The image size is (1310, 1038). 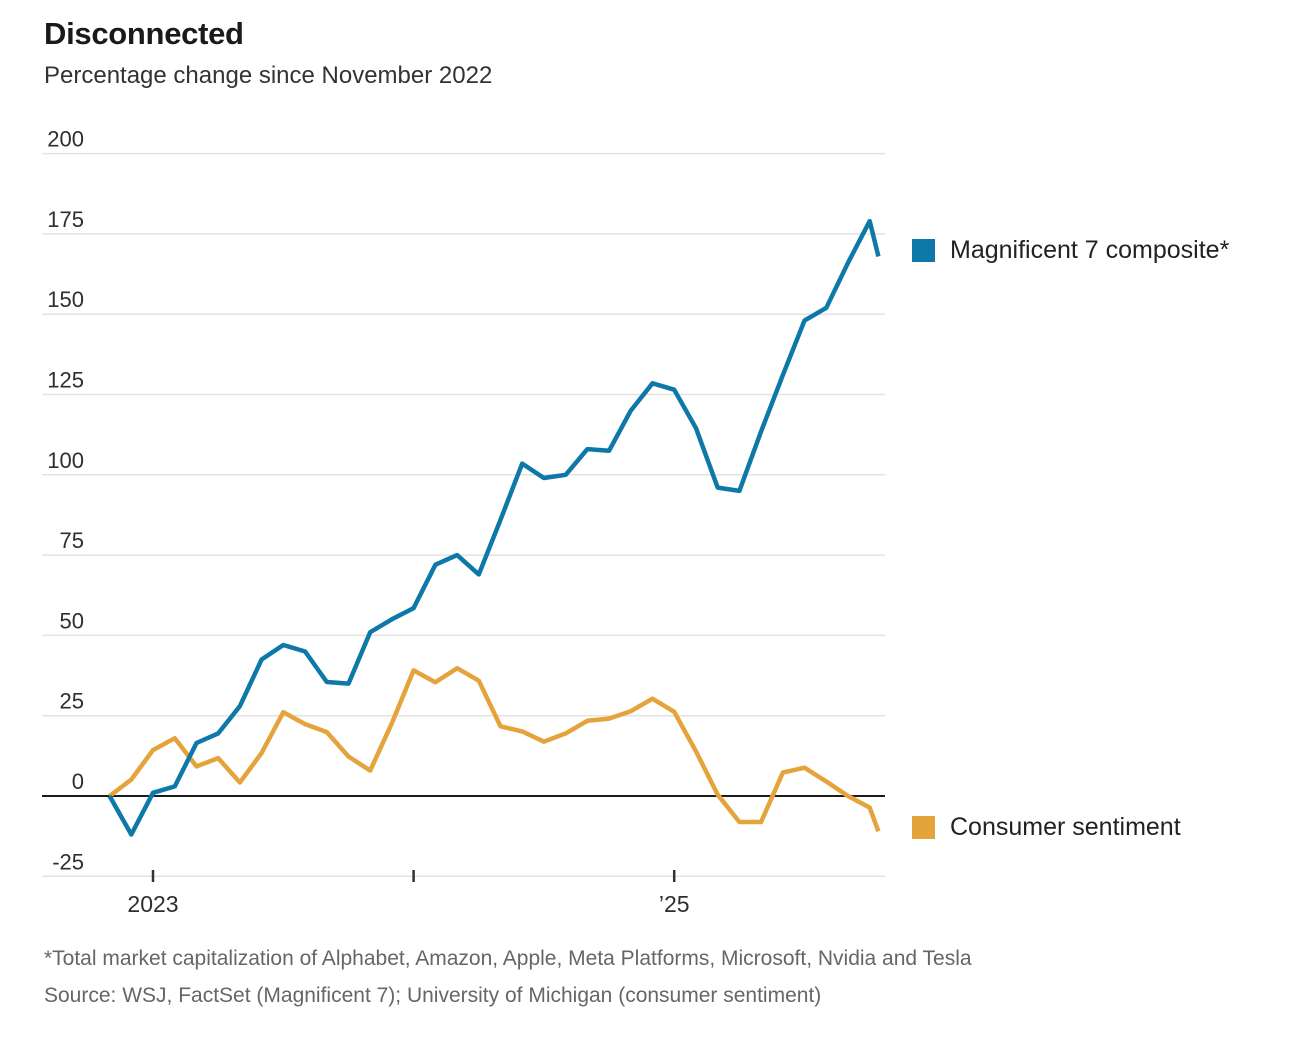 What do you see at coordinates (1090, 250) in the screenshot?
I see `legend-label-magnificent-7: Magnificent 7 composite*` at bounding box center [1090, 250].